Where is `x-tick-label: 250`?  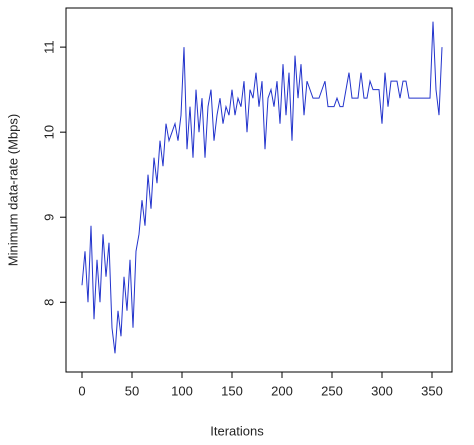
x-tick-label: 250 is located at coordinates (332, 390).